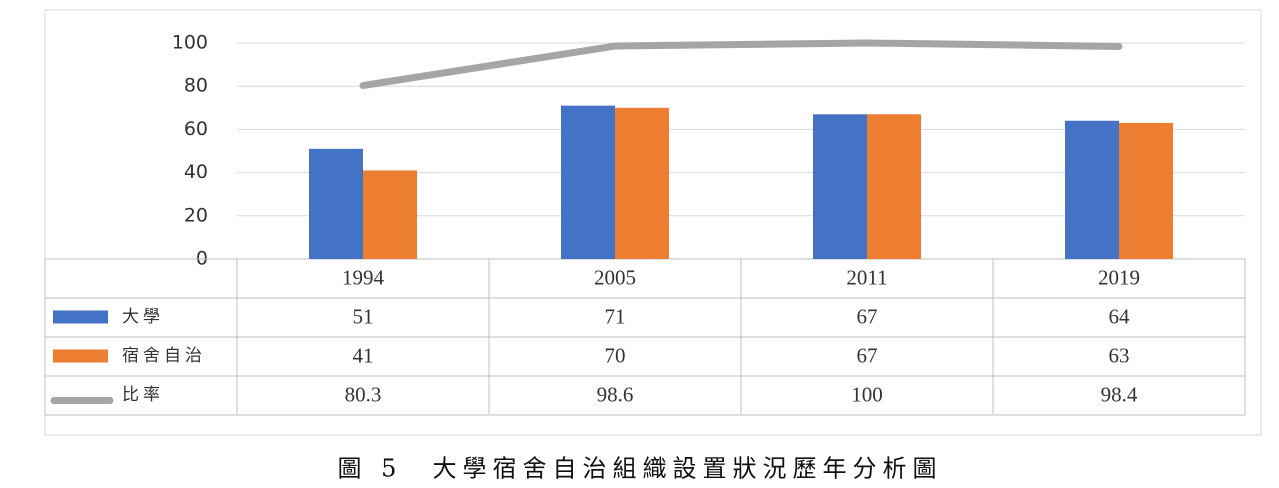 The image size is (1279, 488). Describe the element at coordinates (143, 395) in the screenshot. I see `legend-label: 比率` at that location.